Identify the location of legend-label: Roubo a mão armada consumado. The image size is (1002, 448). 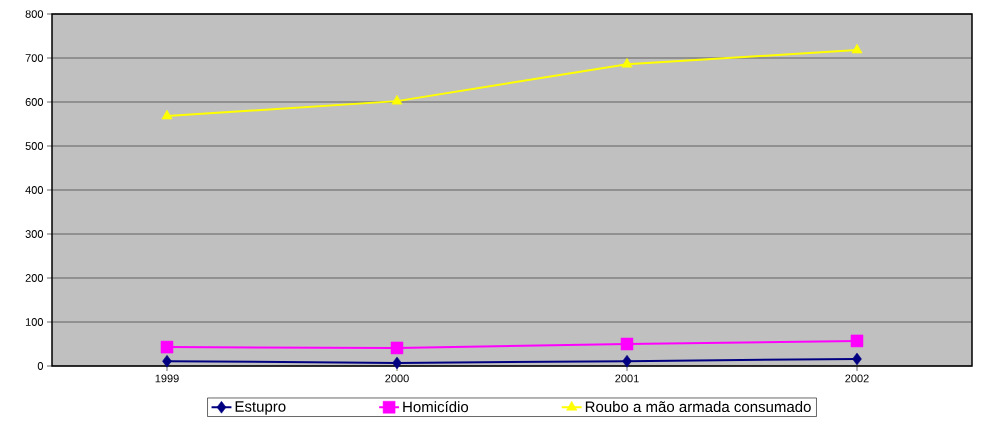
(698, 407).